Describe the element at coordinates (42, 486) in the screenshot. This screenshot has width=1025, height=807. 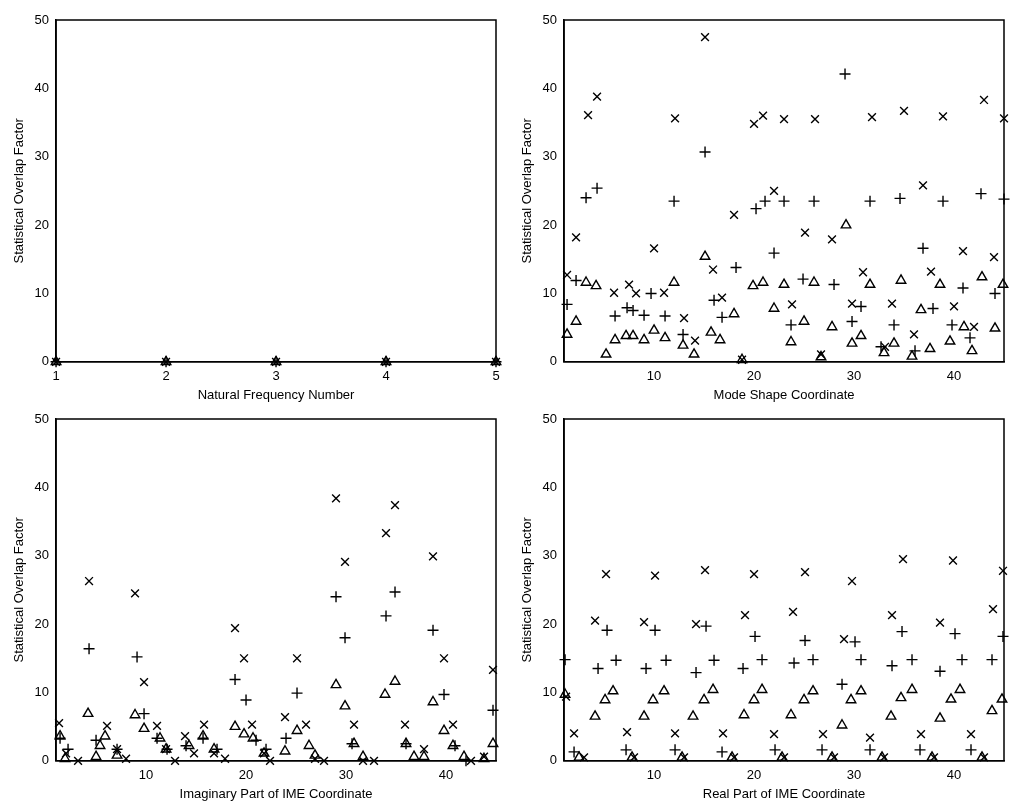
I see `y-tick-label: 40` at that location.